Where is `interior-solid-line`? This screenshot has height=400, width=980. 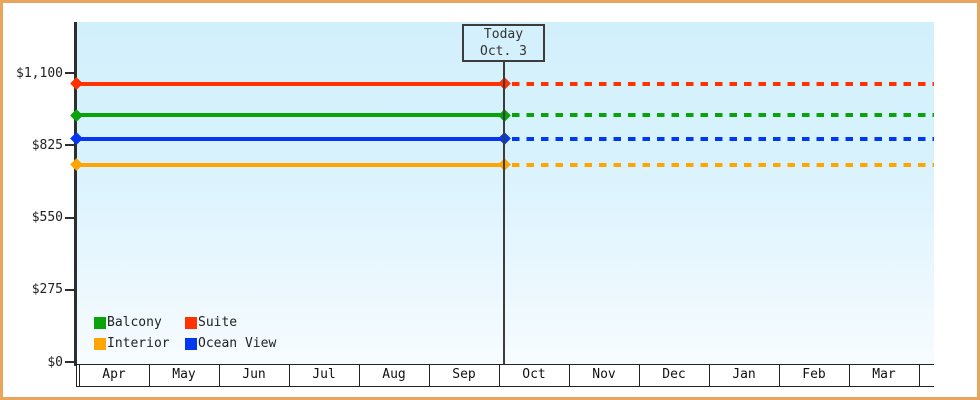 interior-solid-line is located at coordinates (290, 164).